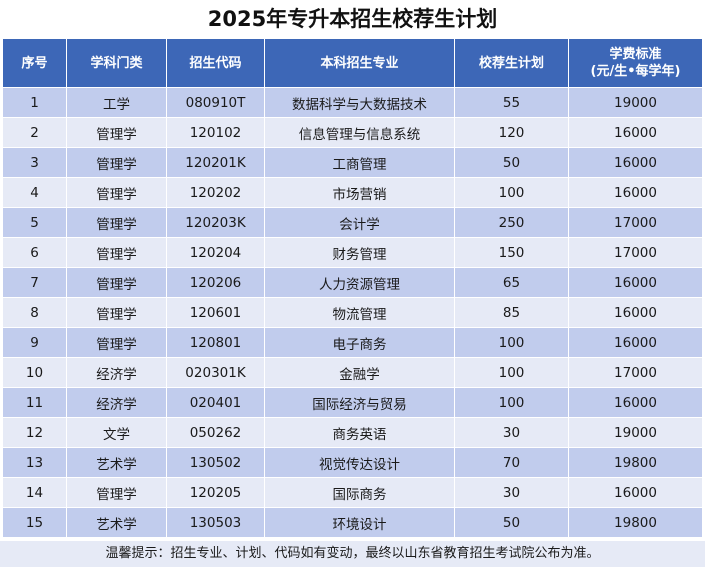  Describe the element at coordinates (34, 522) in the screenshot. I see `cell-seq: 15` at that location.